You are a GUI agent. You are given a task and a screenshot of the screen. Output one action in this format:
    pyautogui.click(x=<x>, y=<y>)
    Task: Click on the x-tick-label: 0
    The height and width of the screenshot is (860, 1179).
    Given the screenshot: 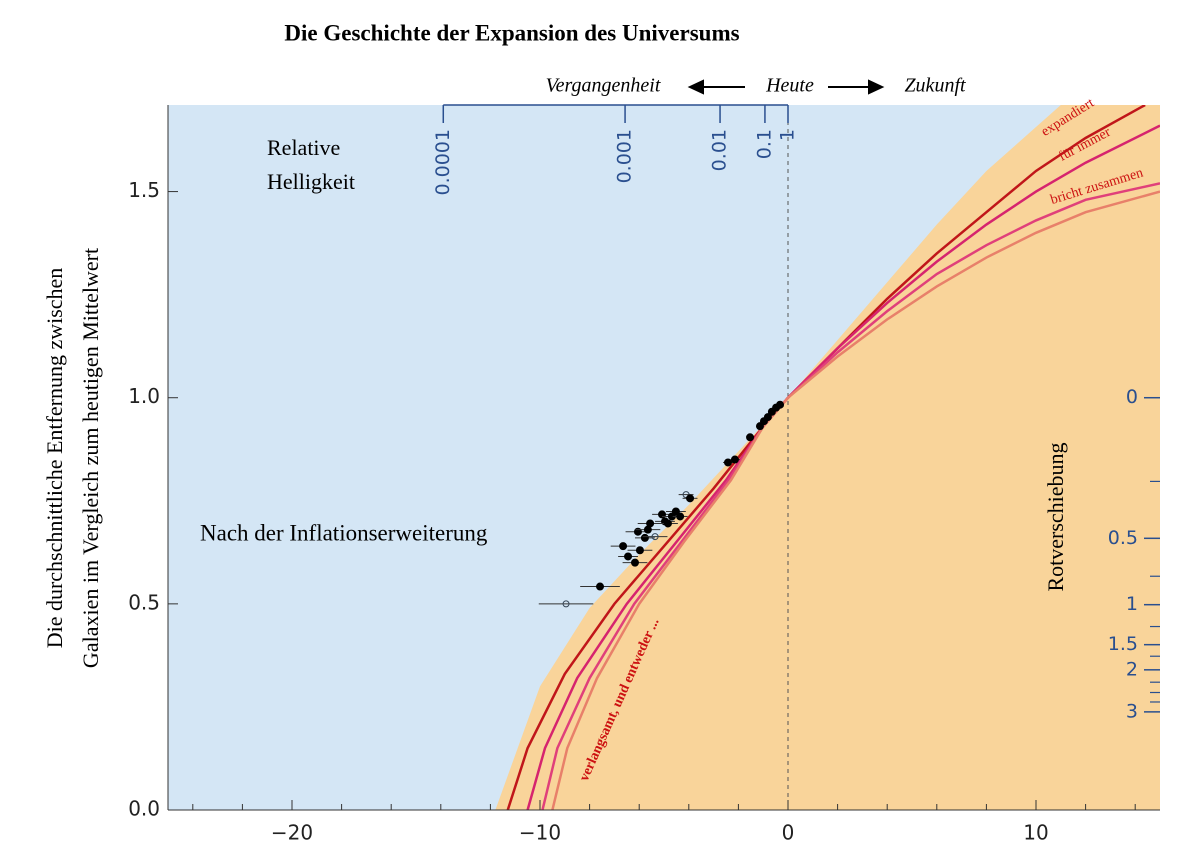 What is the action you would take?
    pyautogui.click(x=788, y=833)
    